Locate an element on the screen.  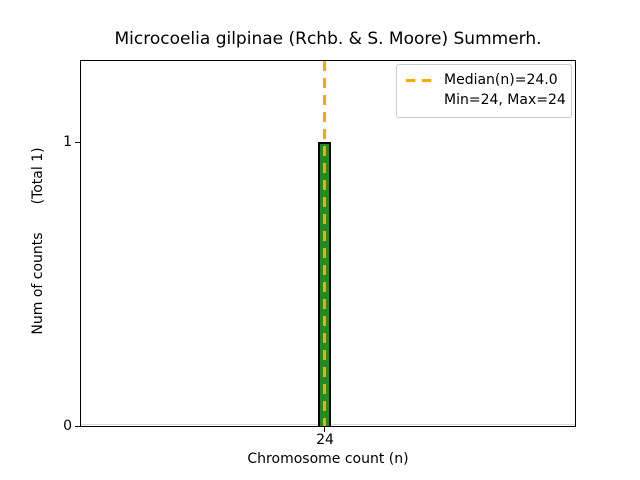
median-line is located at coordinates (324, 243).